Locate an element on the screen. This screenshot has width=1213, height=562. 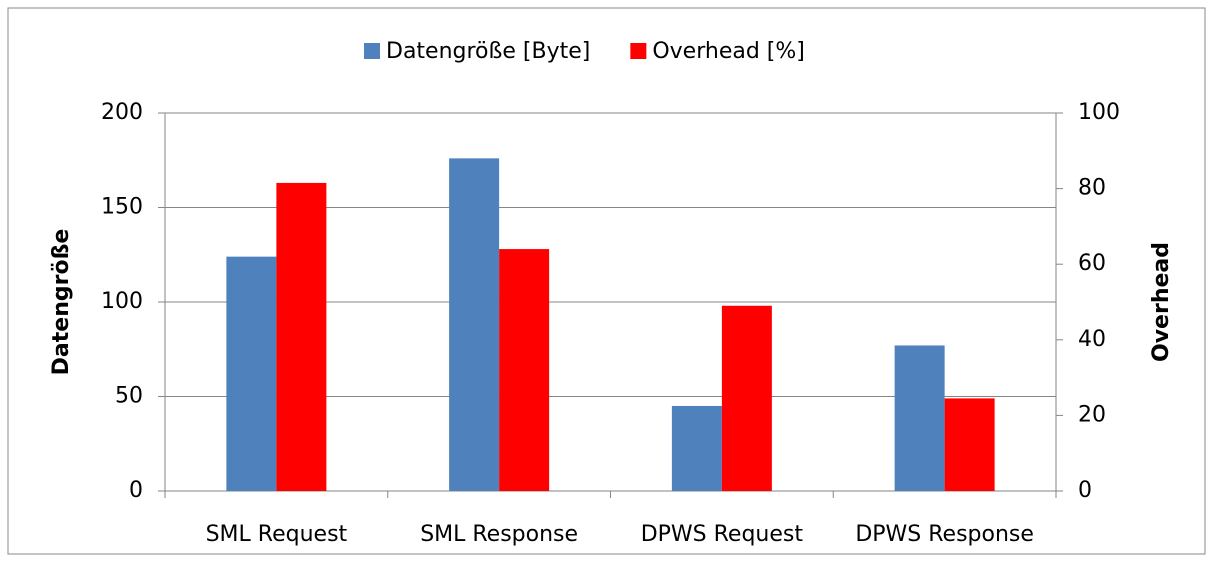
x-tick-label: SML Response is located at coordinates (499, 534).